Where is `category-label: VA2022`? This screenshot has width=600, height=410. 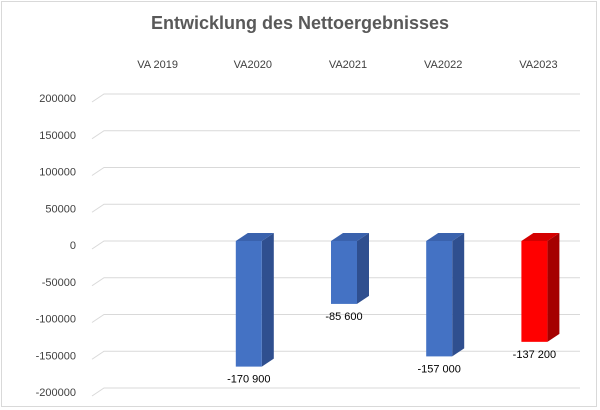
category-label: VA2022 is located at coordinates (443, 65).